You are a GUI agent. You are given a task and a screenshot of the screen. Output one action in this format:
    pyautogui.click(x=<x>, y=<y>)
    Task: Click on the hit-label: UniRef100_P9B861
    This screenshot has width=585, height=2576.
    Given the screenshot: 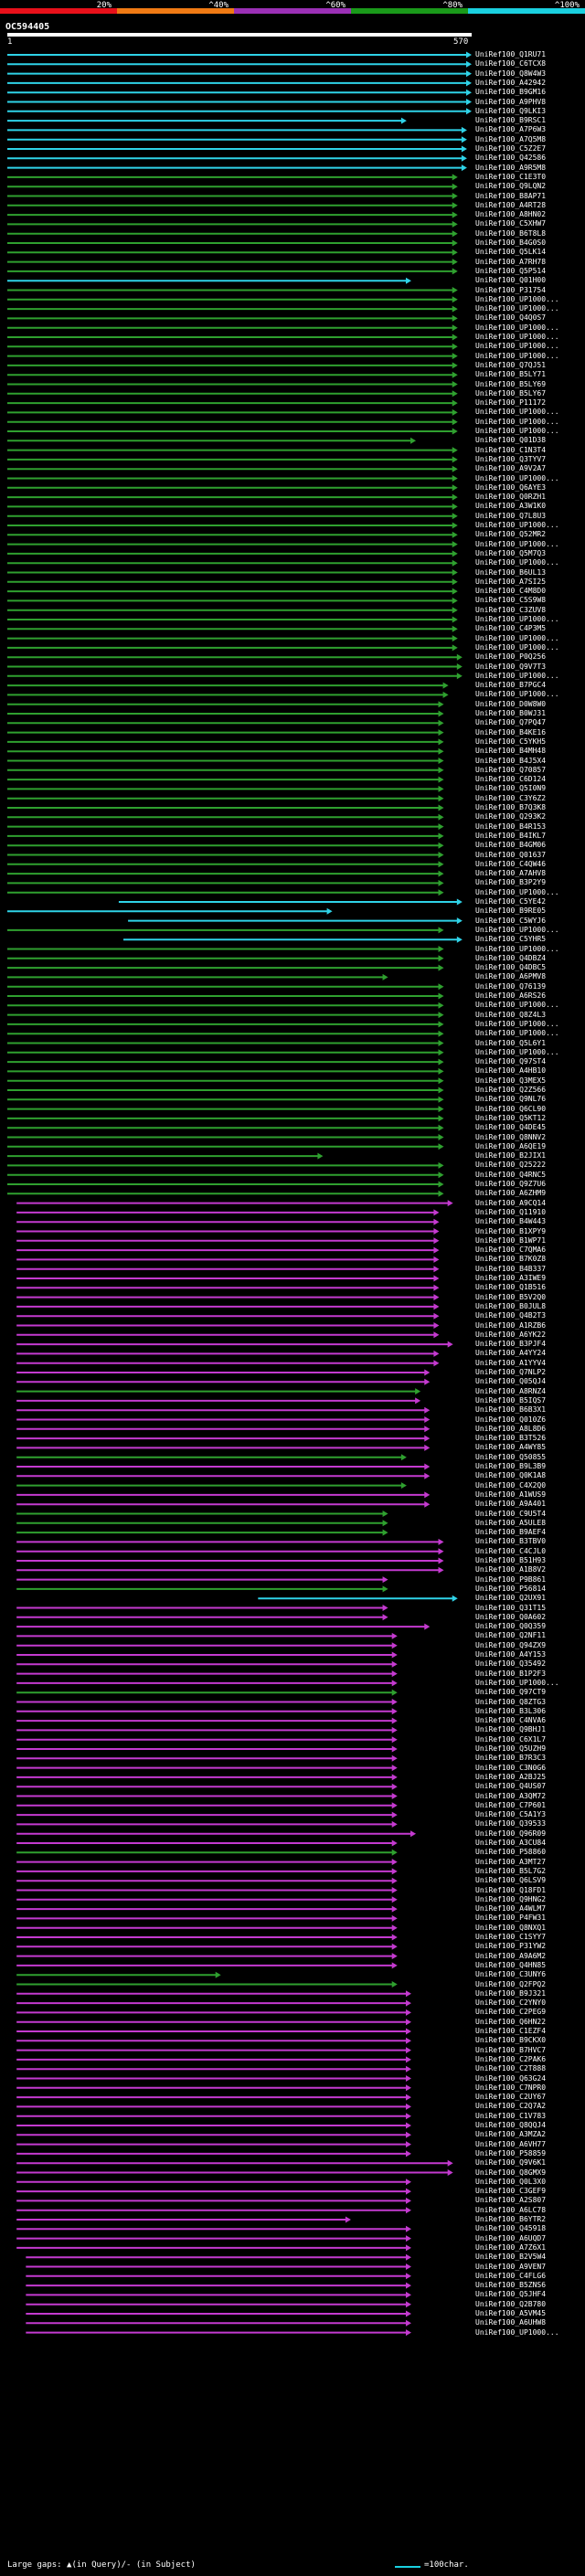 What is the action you would take?
    pyautogui.click(x=511, y=1579)
    